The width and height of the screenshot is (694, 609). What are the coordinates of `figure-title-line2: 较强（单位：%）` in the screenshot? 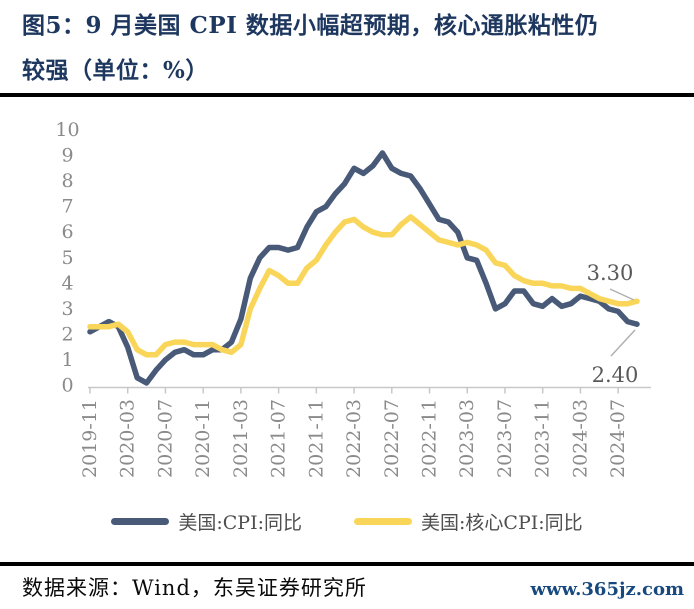 It's located at (115, 70).